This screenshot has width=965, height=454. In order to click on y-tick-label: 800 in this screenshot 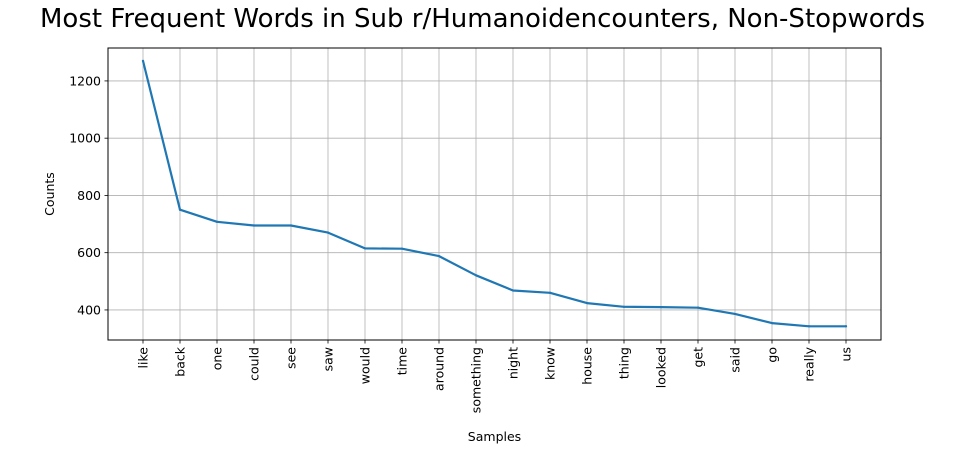, I will do `click(89, 195)`.